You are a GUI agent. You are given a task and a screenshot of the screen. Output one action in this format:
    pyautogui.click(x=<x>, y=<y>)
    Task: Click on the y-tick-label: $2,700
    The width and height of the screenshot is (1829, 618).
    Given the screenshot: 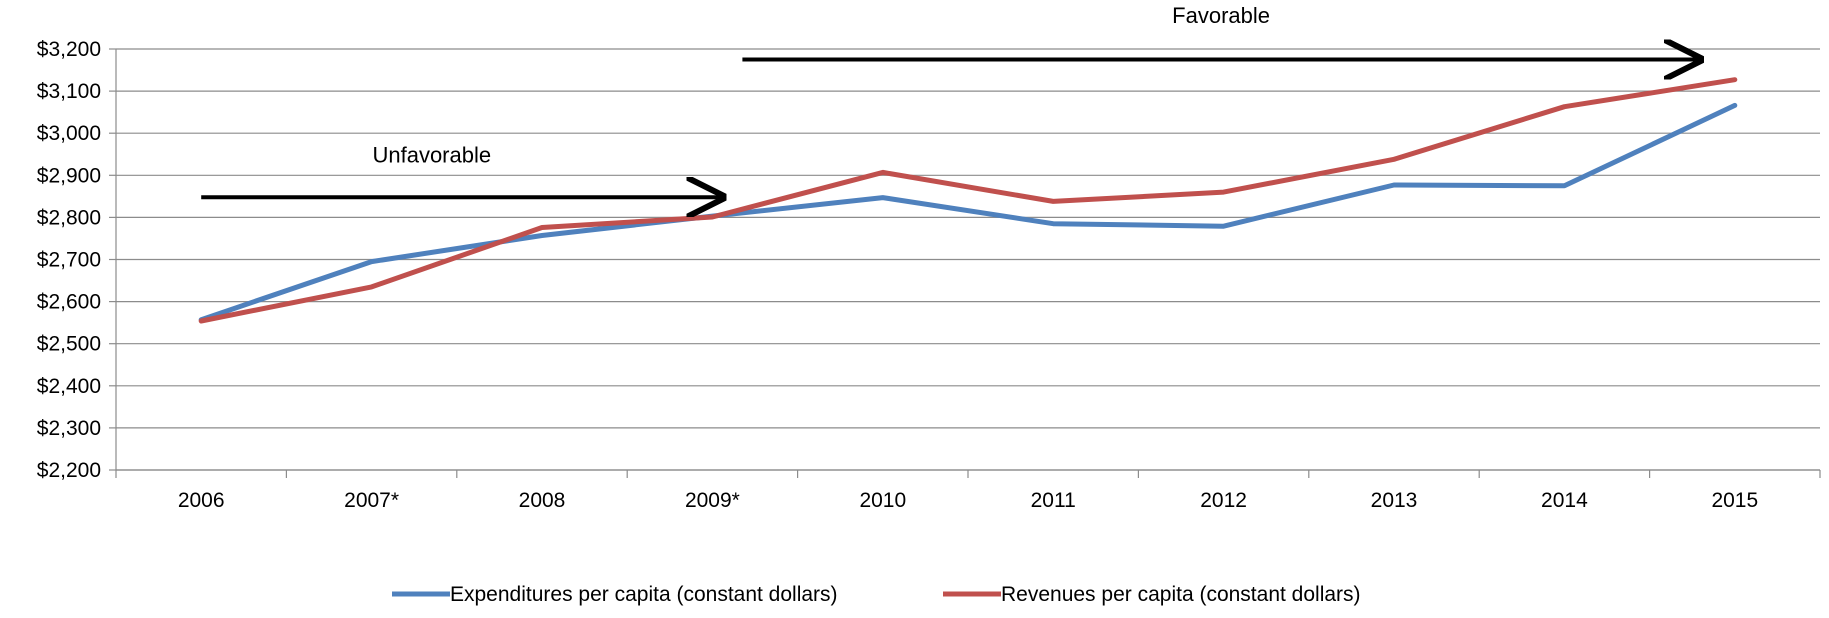 What is the action you would take?
    pyautogui.click(x=69, y=260)
    